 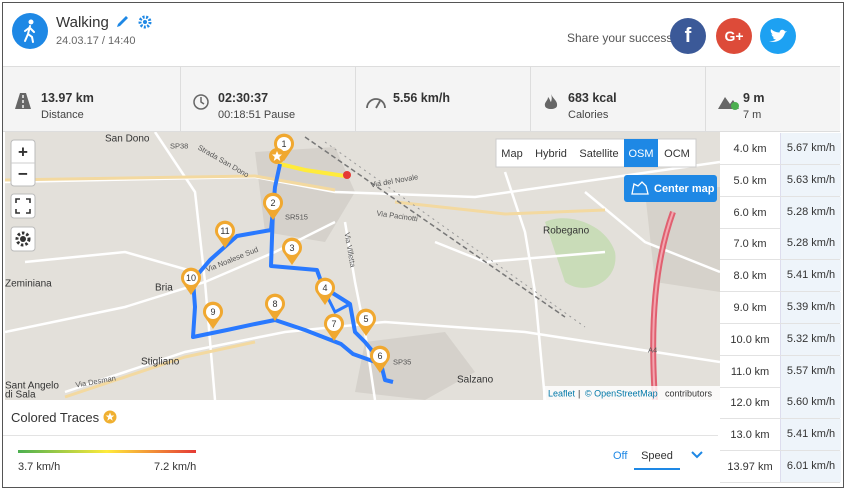 What do you see at coordinates (23, 239) in the screenshot?
I see `settings-button` at bounding box center [23, 239].